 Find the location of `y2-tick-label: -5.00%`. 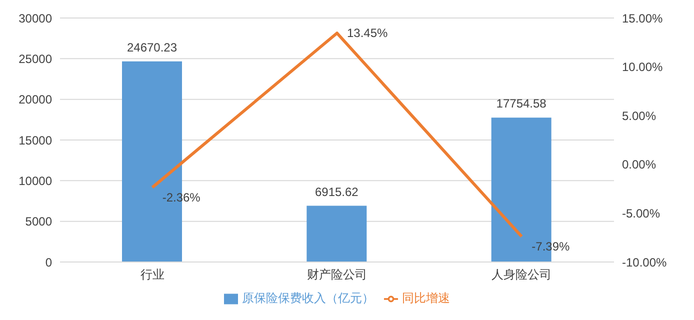

y2-tick-label: -5.00% is located at coordinates (641, 213).